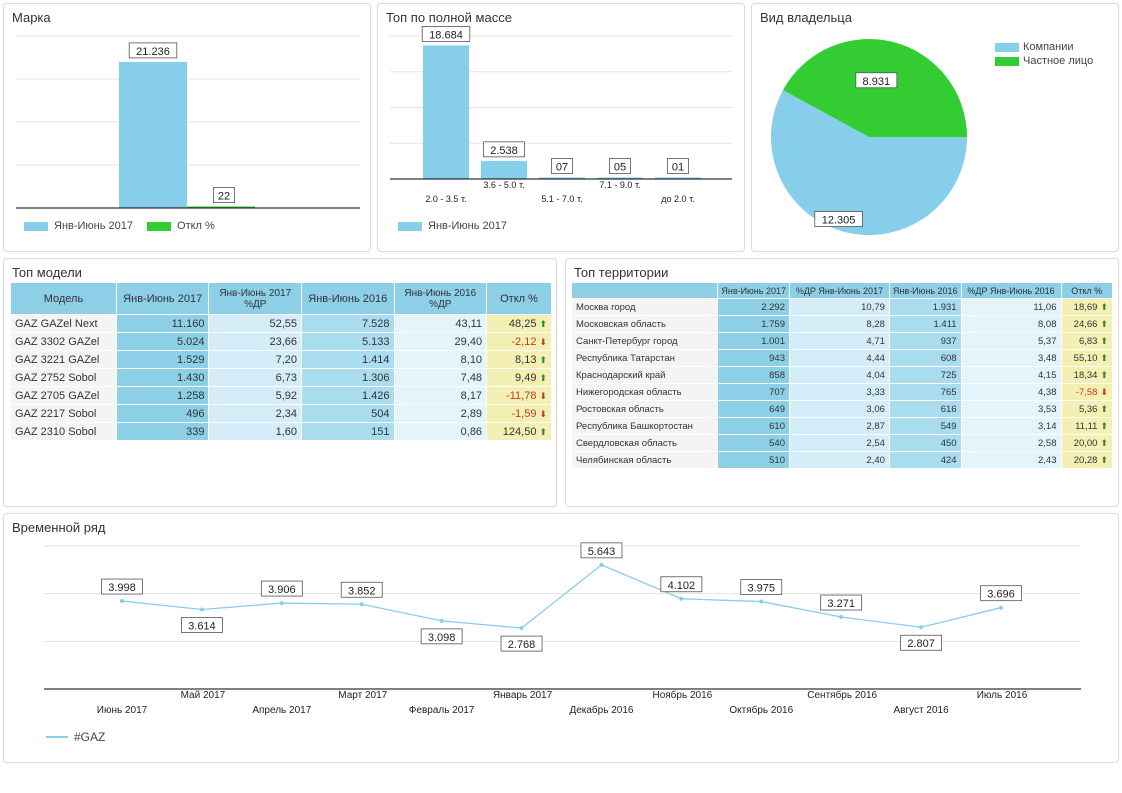 This screenshot has height=793, width=1122. I want to click on col-header-territory, so click(645, 290).